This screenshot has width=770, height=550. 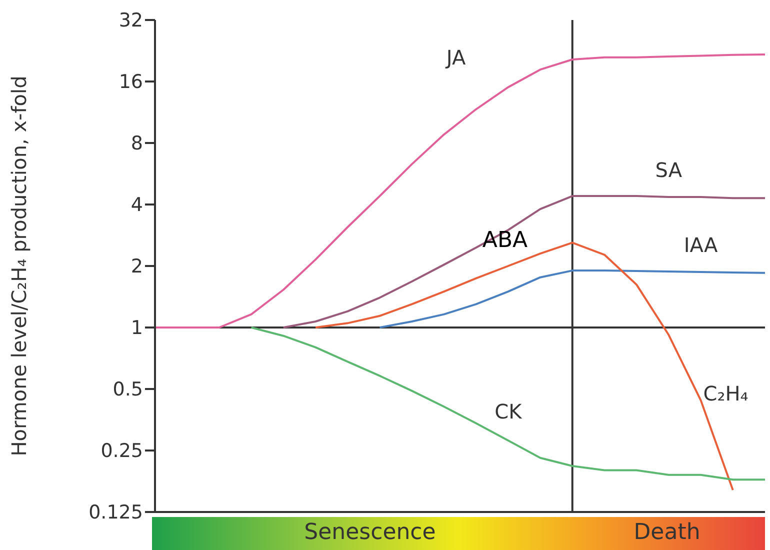 What do you see at coordinates (668, 170) in the screenshot?
I see `series-label: SA` at bounding box center [668, 170].